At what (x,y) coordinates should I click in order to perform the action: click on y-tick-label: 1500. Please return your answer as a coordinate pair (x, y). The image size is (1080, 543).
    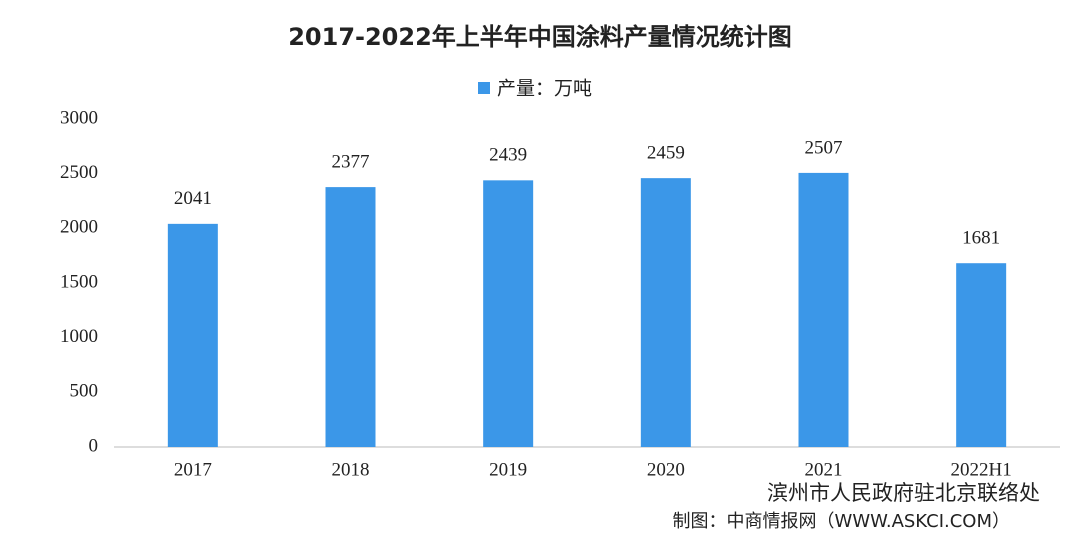
    Looking at the image, I should click on (79, 281).